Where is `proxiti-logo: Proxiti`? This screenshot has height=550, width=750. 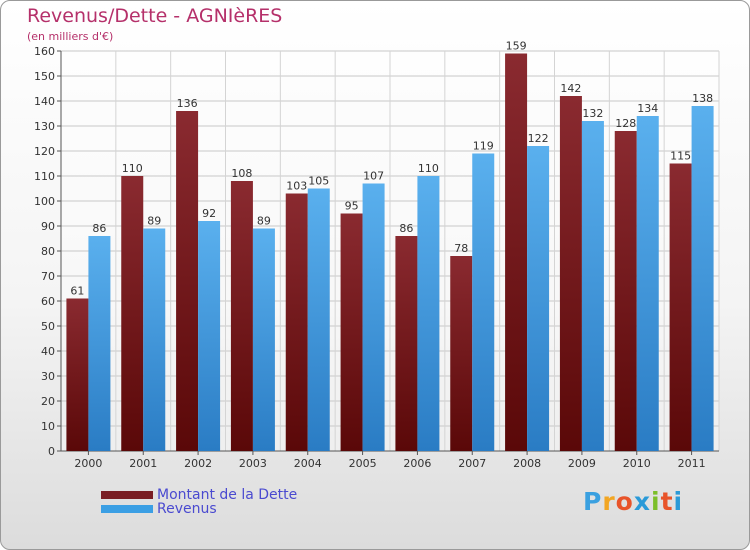 proxiti-logo: Proxiti is located at coordinates (633, 501).